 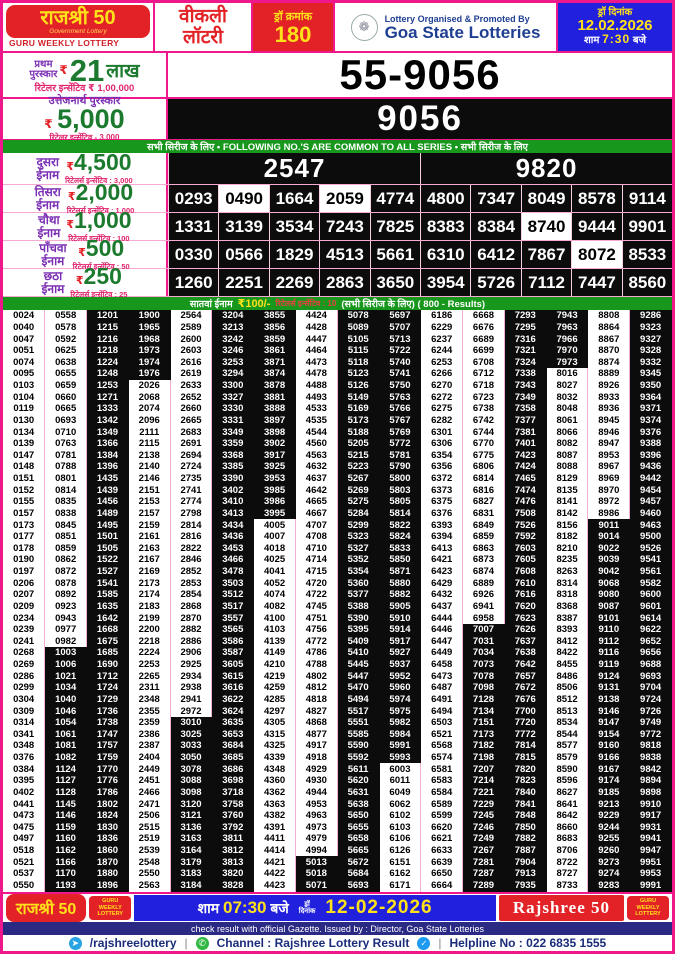 I want to click on result-number: 5993, so click(x=400, y=757).